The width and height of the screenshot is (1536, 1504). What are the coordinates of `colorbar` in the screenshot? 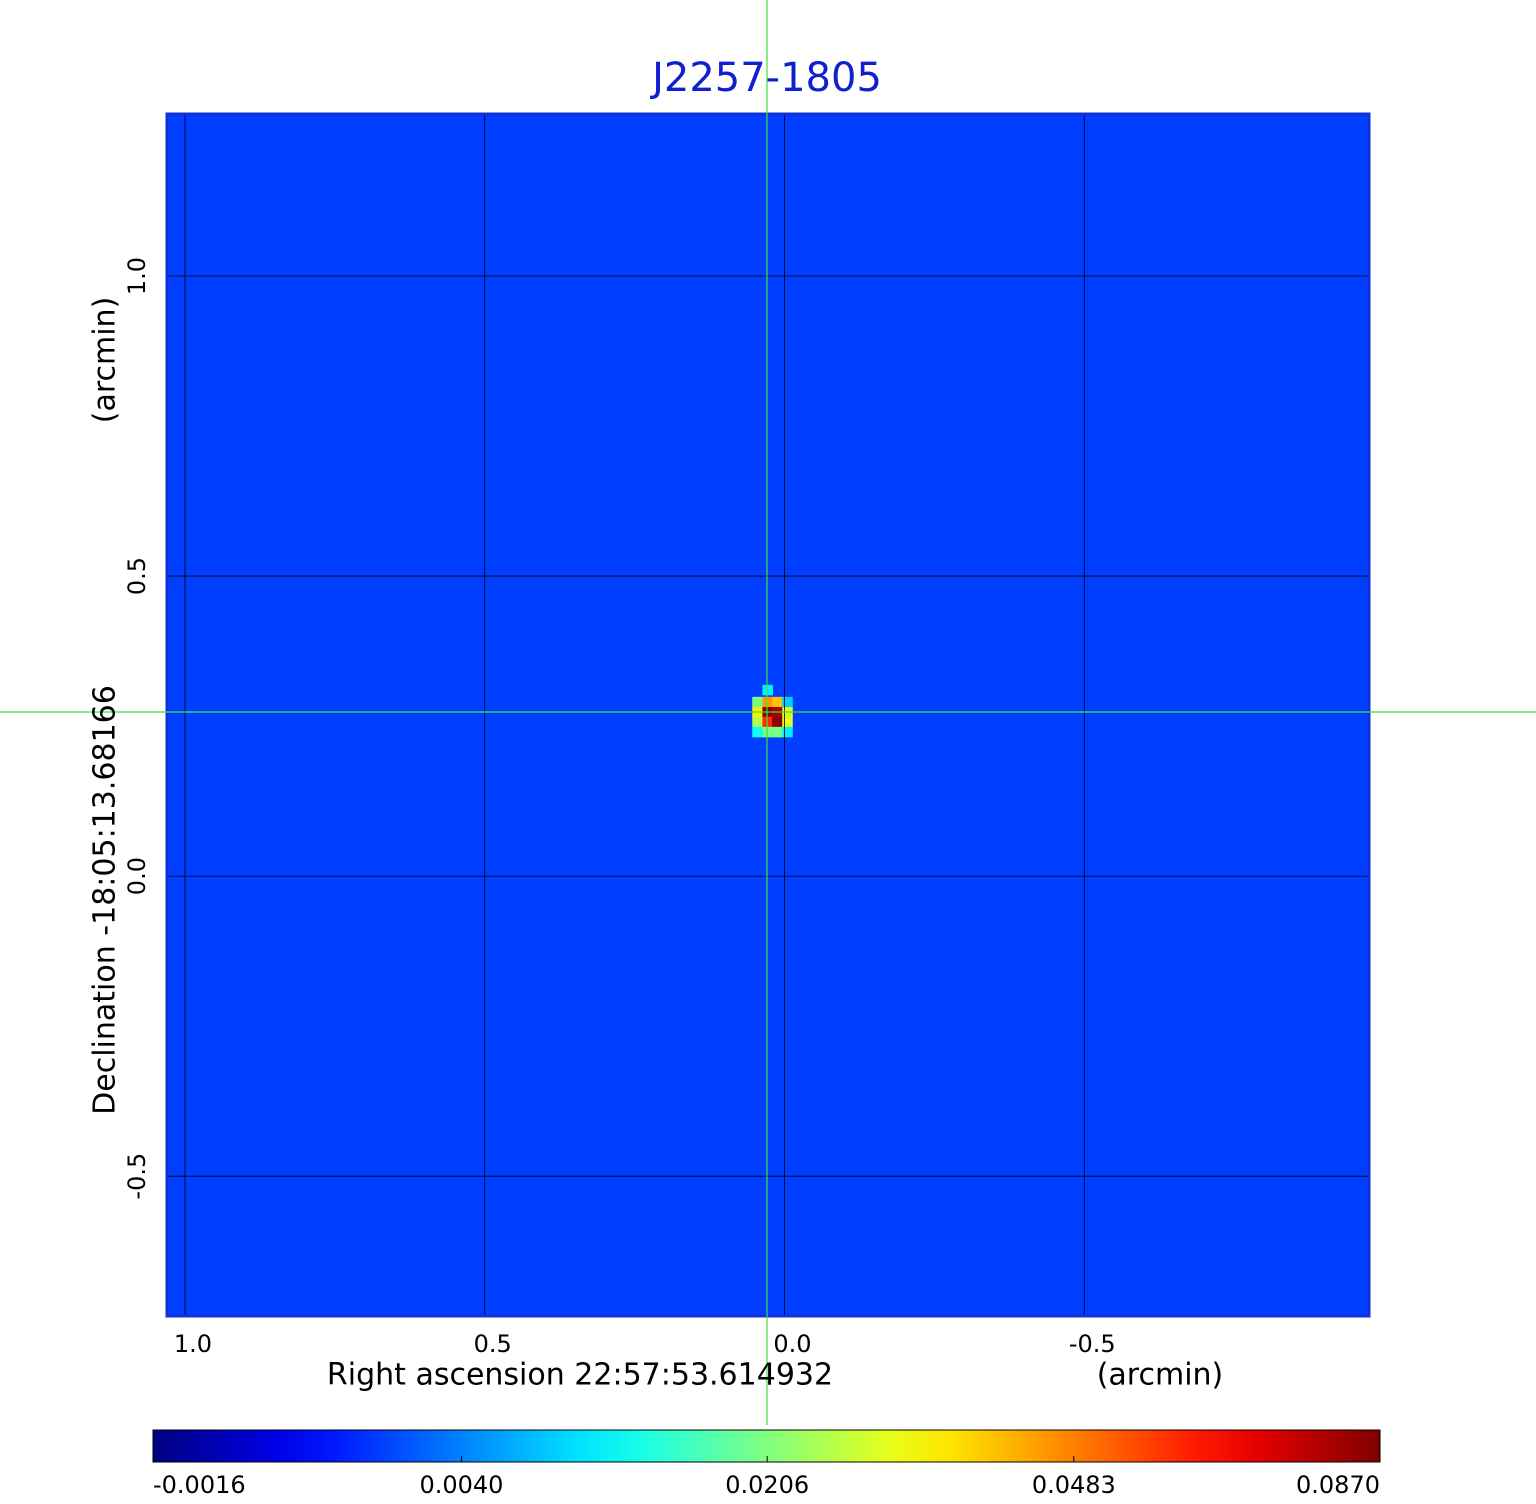 It's located at (766, 1446).